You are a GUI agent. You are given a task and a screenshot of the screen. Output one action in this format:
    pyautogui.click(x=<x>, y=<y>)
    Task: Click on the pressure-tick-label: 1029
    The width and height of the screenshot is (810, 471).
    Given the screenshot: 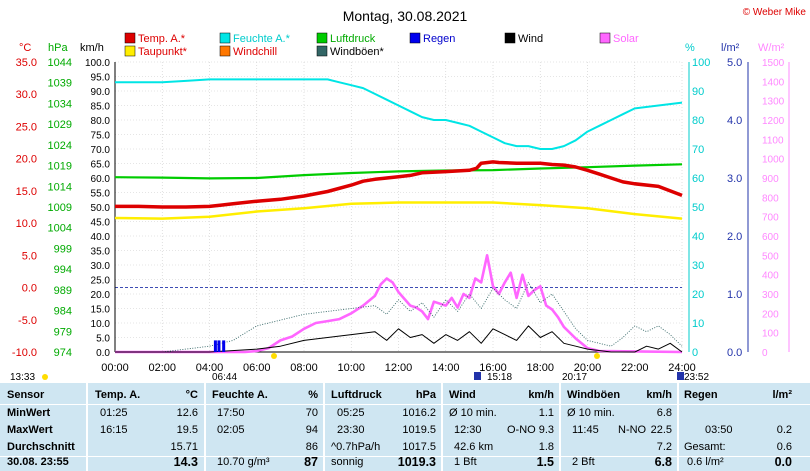 What is the action you would take?
    pyautogui.click(x=60, y=125)
    